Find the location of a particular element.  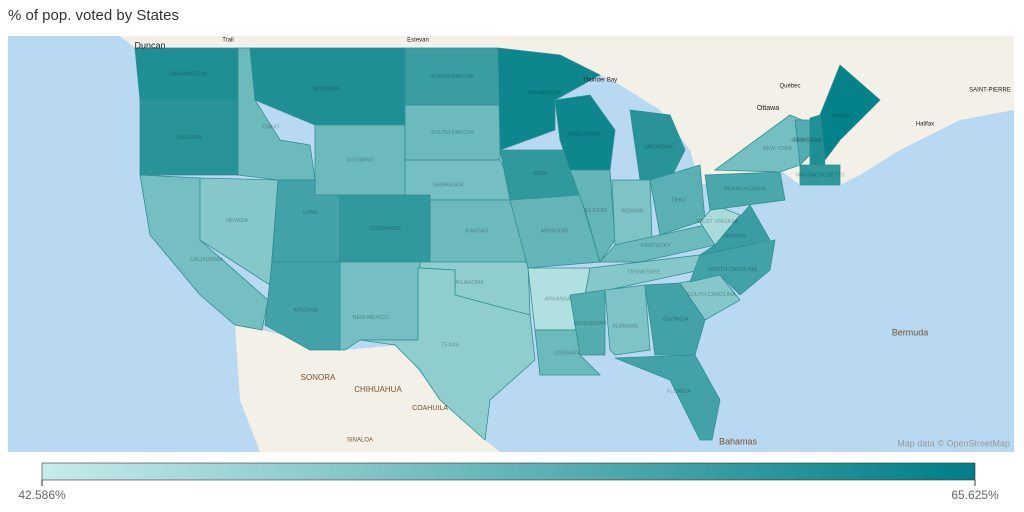

state-label: GEORGIA is located at coordinates (676, 320).